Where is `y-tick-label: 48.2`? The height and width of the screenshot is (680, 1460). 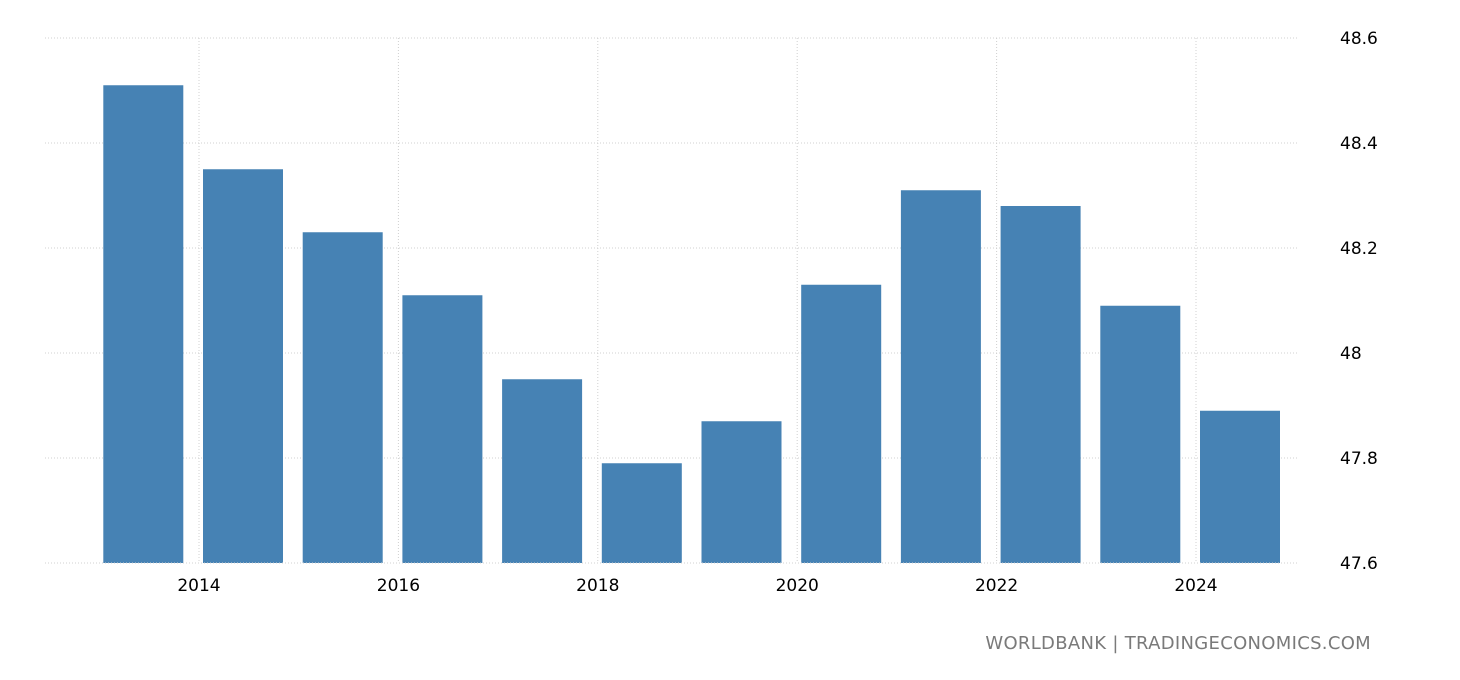 y-tick-label: 48.2 is located at coordinates (1359, 249).